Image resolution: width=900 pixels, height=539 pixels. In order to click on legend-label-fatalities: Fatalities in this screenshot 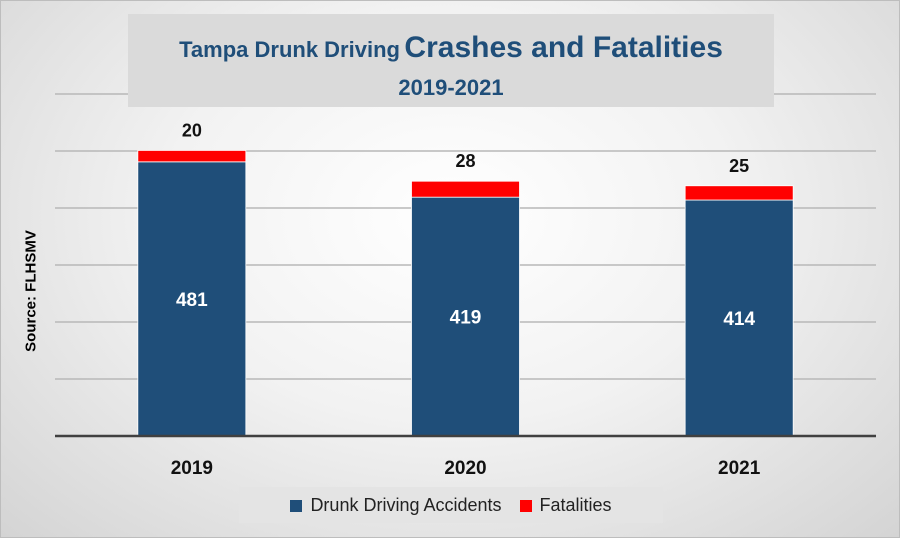, I will do `click(575, 504)`.